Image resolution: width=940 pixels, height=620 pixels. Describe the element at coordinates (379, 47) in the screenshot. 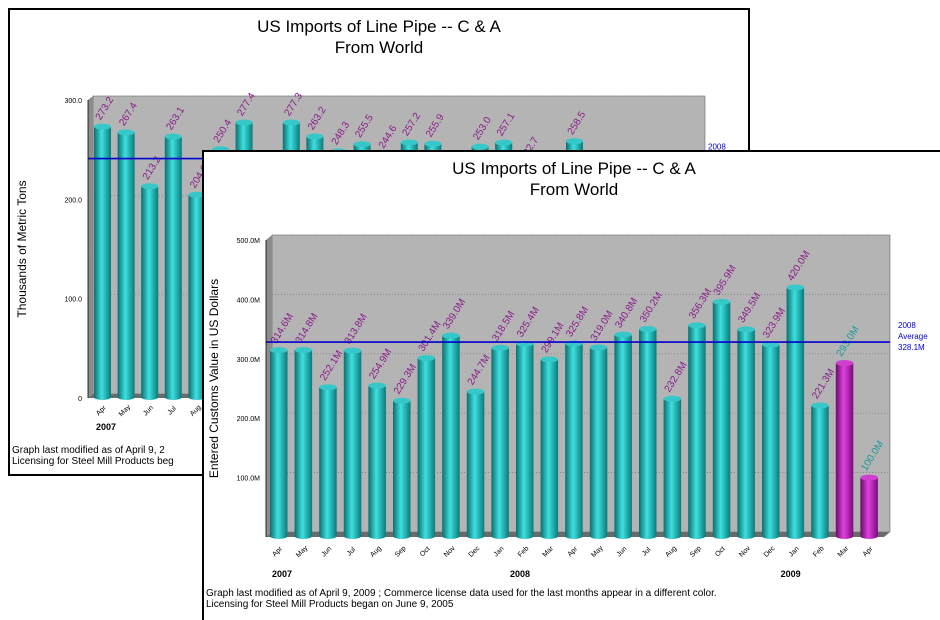

I see `tons-chart-title-line2: From World` at that location.